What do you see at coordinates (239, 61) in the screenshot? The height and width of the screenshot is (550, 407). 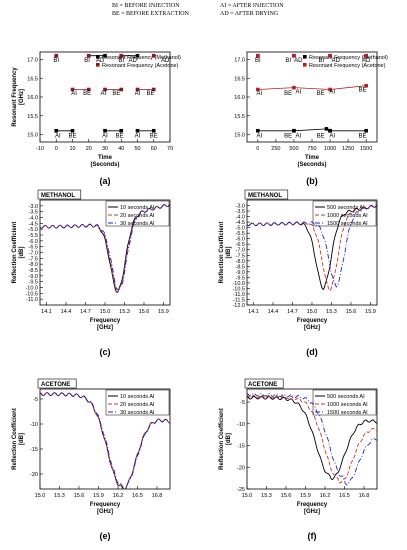 I see `y-tick-label: 17.0` at bounding box center [239, 61].